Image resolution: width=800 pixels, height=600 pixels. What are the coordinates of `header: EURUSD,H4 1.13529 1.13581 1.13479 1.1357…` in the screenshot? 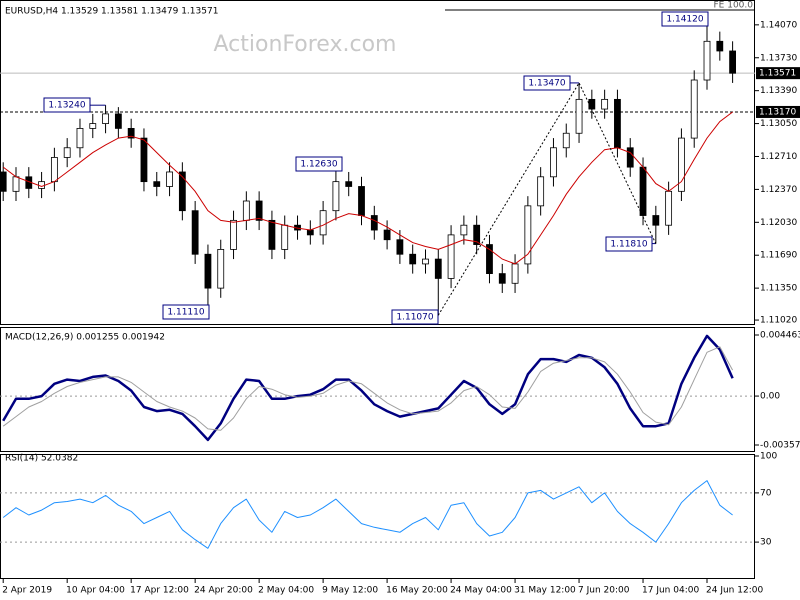 It's located at (111, 12).